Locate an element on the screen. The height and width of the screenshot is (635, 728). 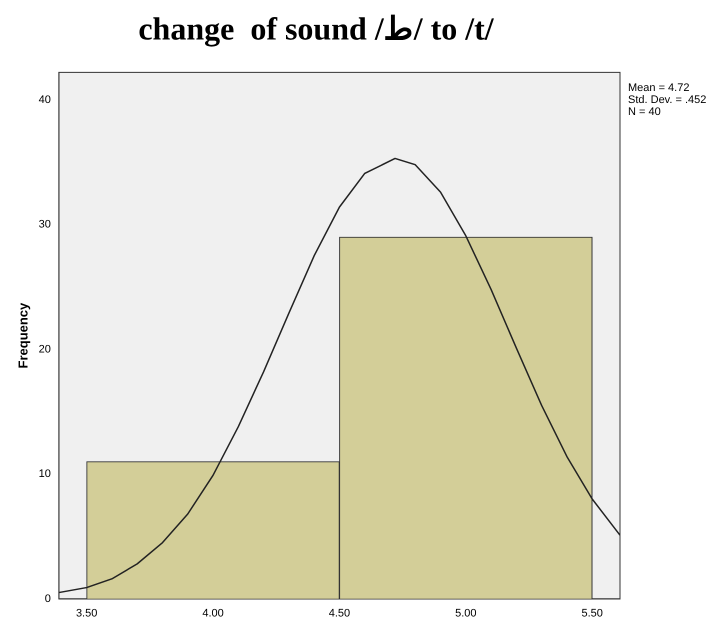
x-tick-label: 3.50 is located at coordinates (87, 613).